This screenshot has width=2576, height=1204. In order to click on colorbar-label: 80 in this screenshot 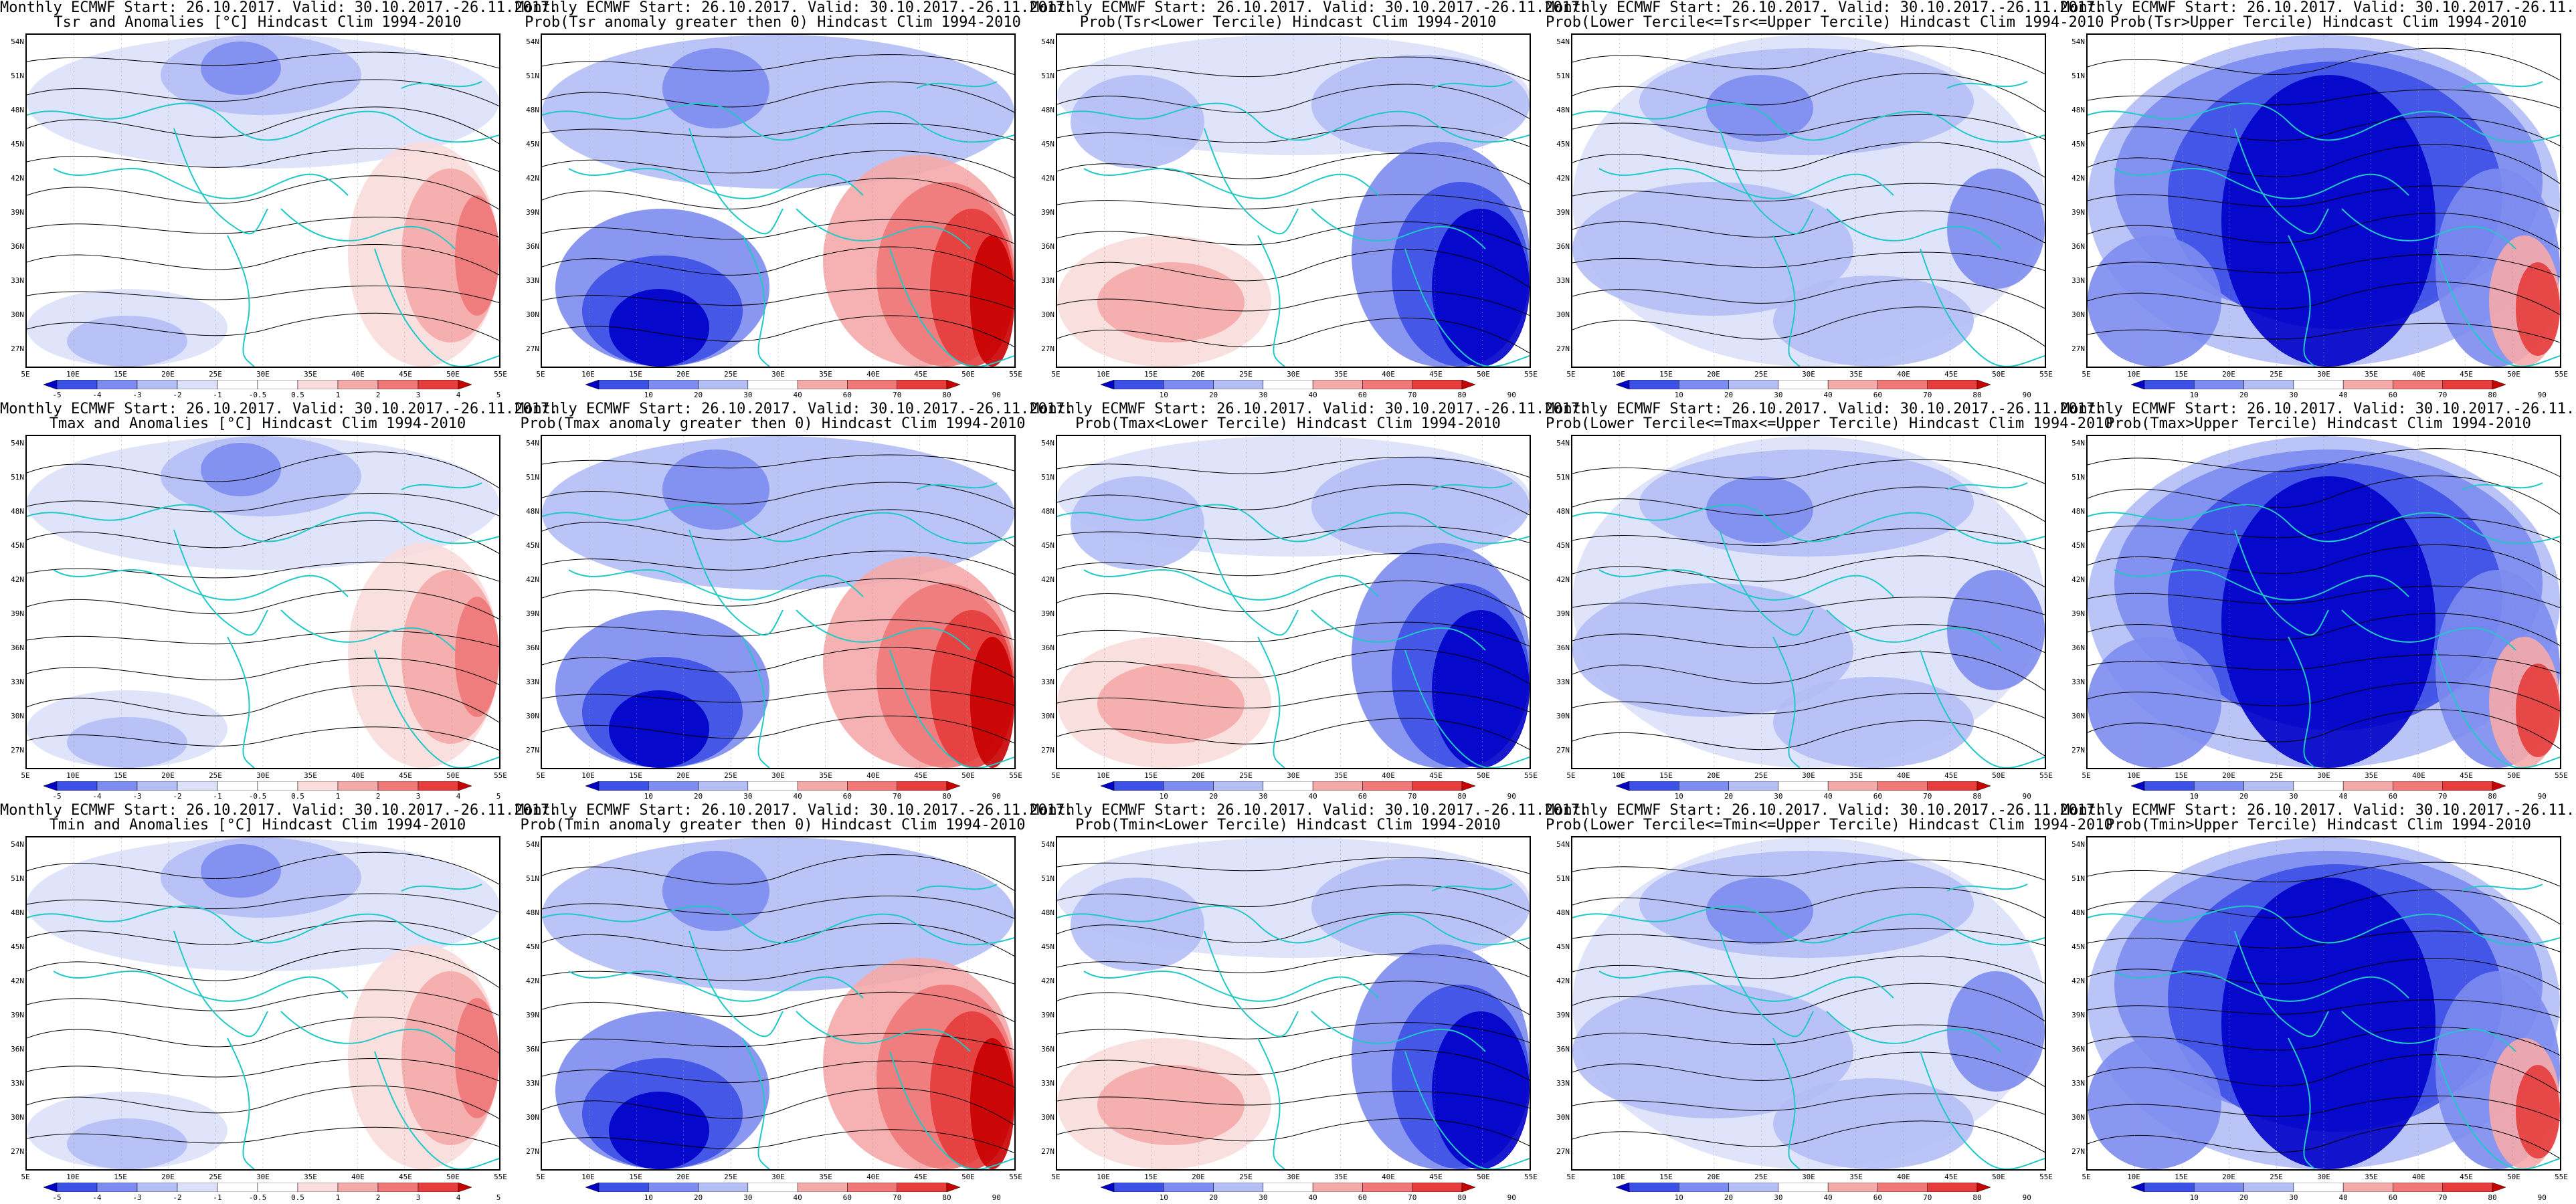, I will do `click(1462, 1197)`.